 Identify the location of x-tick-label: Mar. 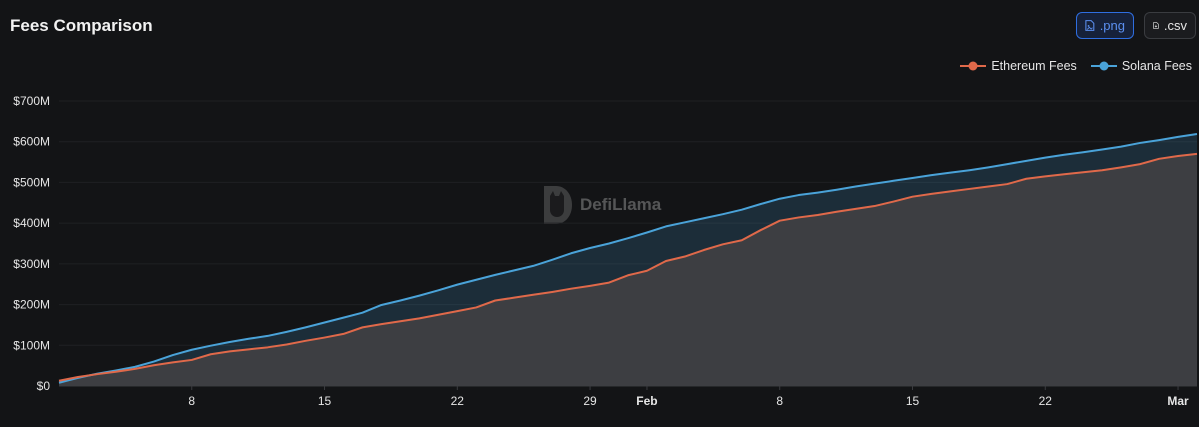
(1178, 401).